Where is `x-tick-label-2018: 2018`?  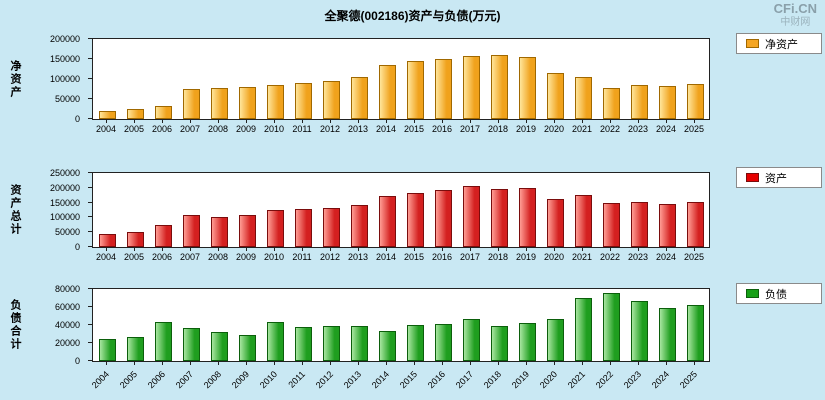
x-tick-label-2018: 2018 is located at coordinates (498, 257).